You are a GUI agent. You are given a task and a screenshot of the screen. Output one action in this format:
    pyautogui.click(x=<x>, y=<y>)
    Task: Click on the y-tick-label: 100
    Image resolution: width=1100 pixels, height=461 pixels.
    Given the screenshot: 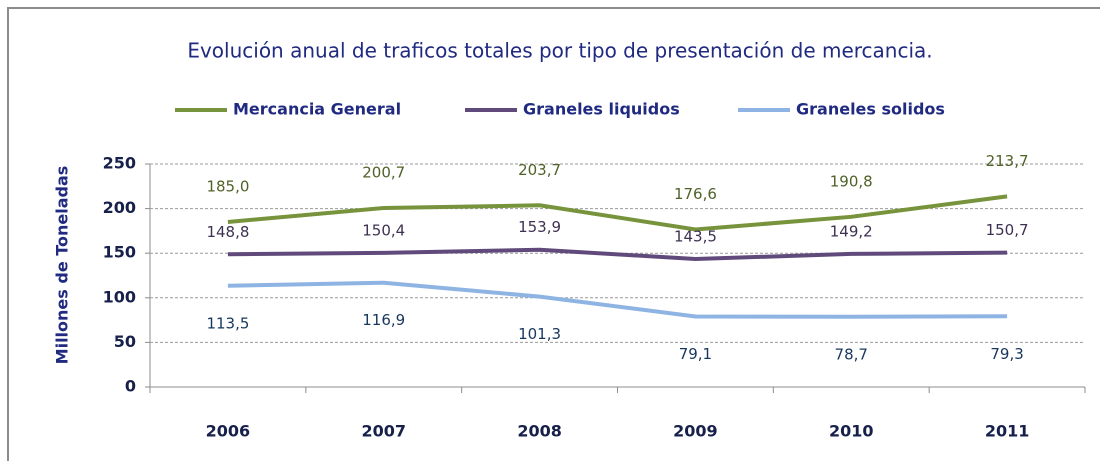 What is the action you would take?
    pyautogui.click(x=119, y=296)
    